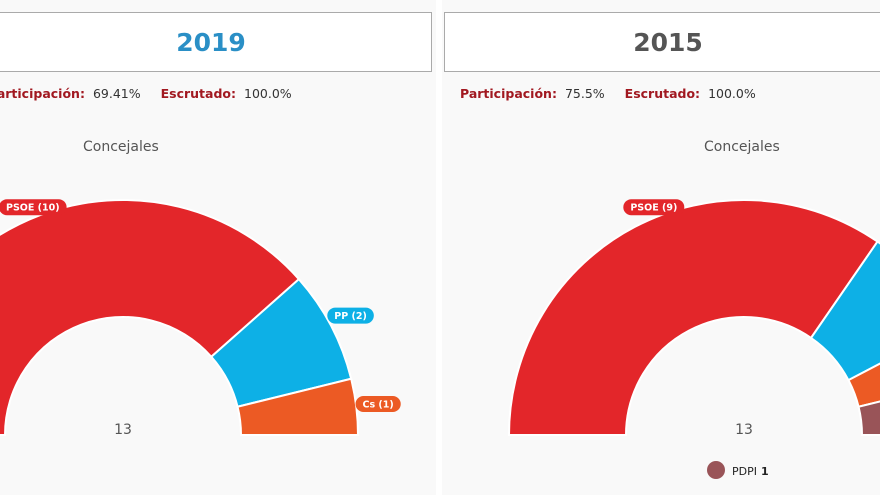 Image resolution: width=880 pixels, height=495 pixels. I want to click on participacion-value: 69.41%, so click(116, 93).